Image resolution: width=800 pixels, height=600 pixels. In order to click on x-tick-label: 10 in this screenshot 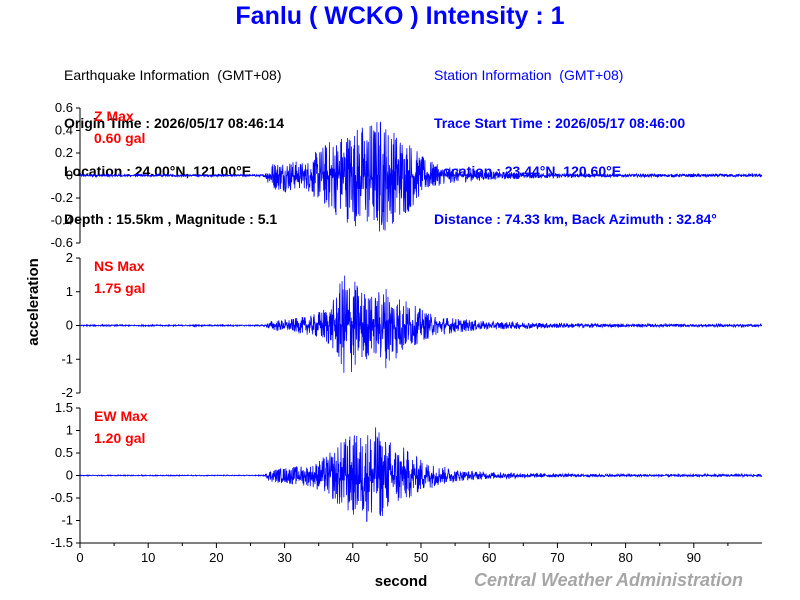, I will do `click(148, 557)`.